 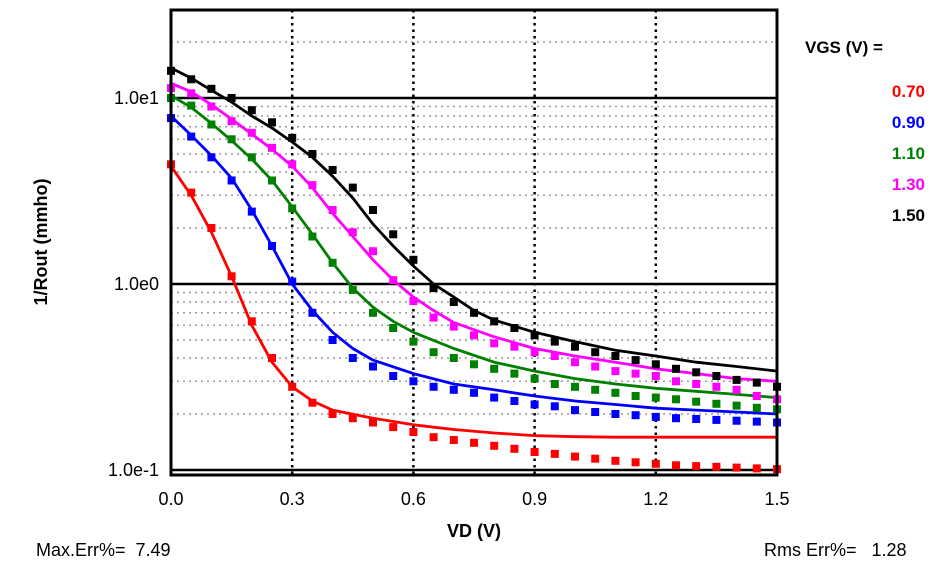 What do you see at coordinates (844, 47) in the screenshot?
I see `legend-title: VGS (V) =` at bounding box center [844, 47].